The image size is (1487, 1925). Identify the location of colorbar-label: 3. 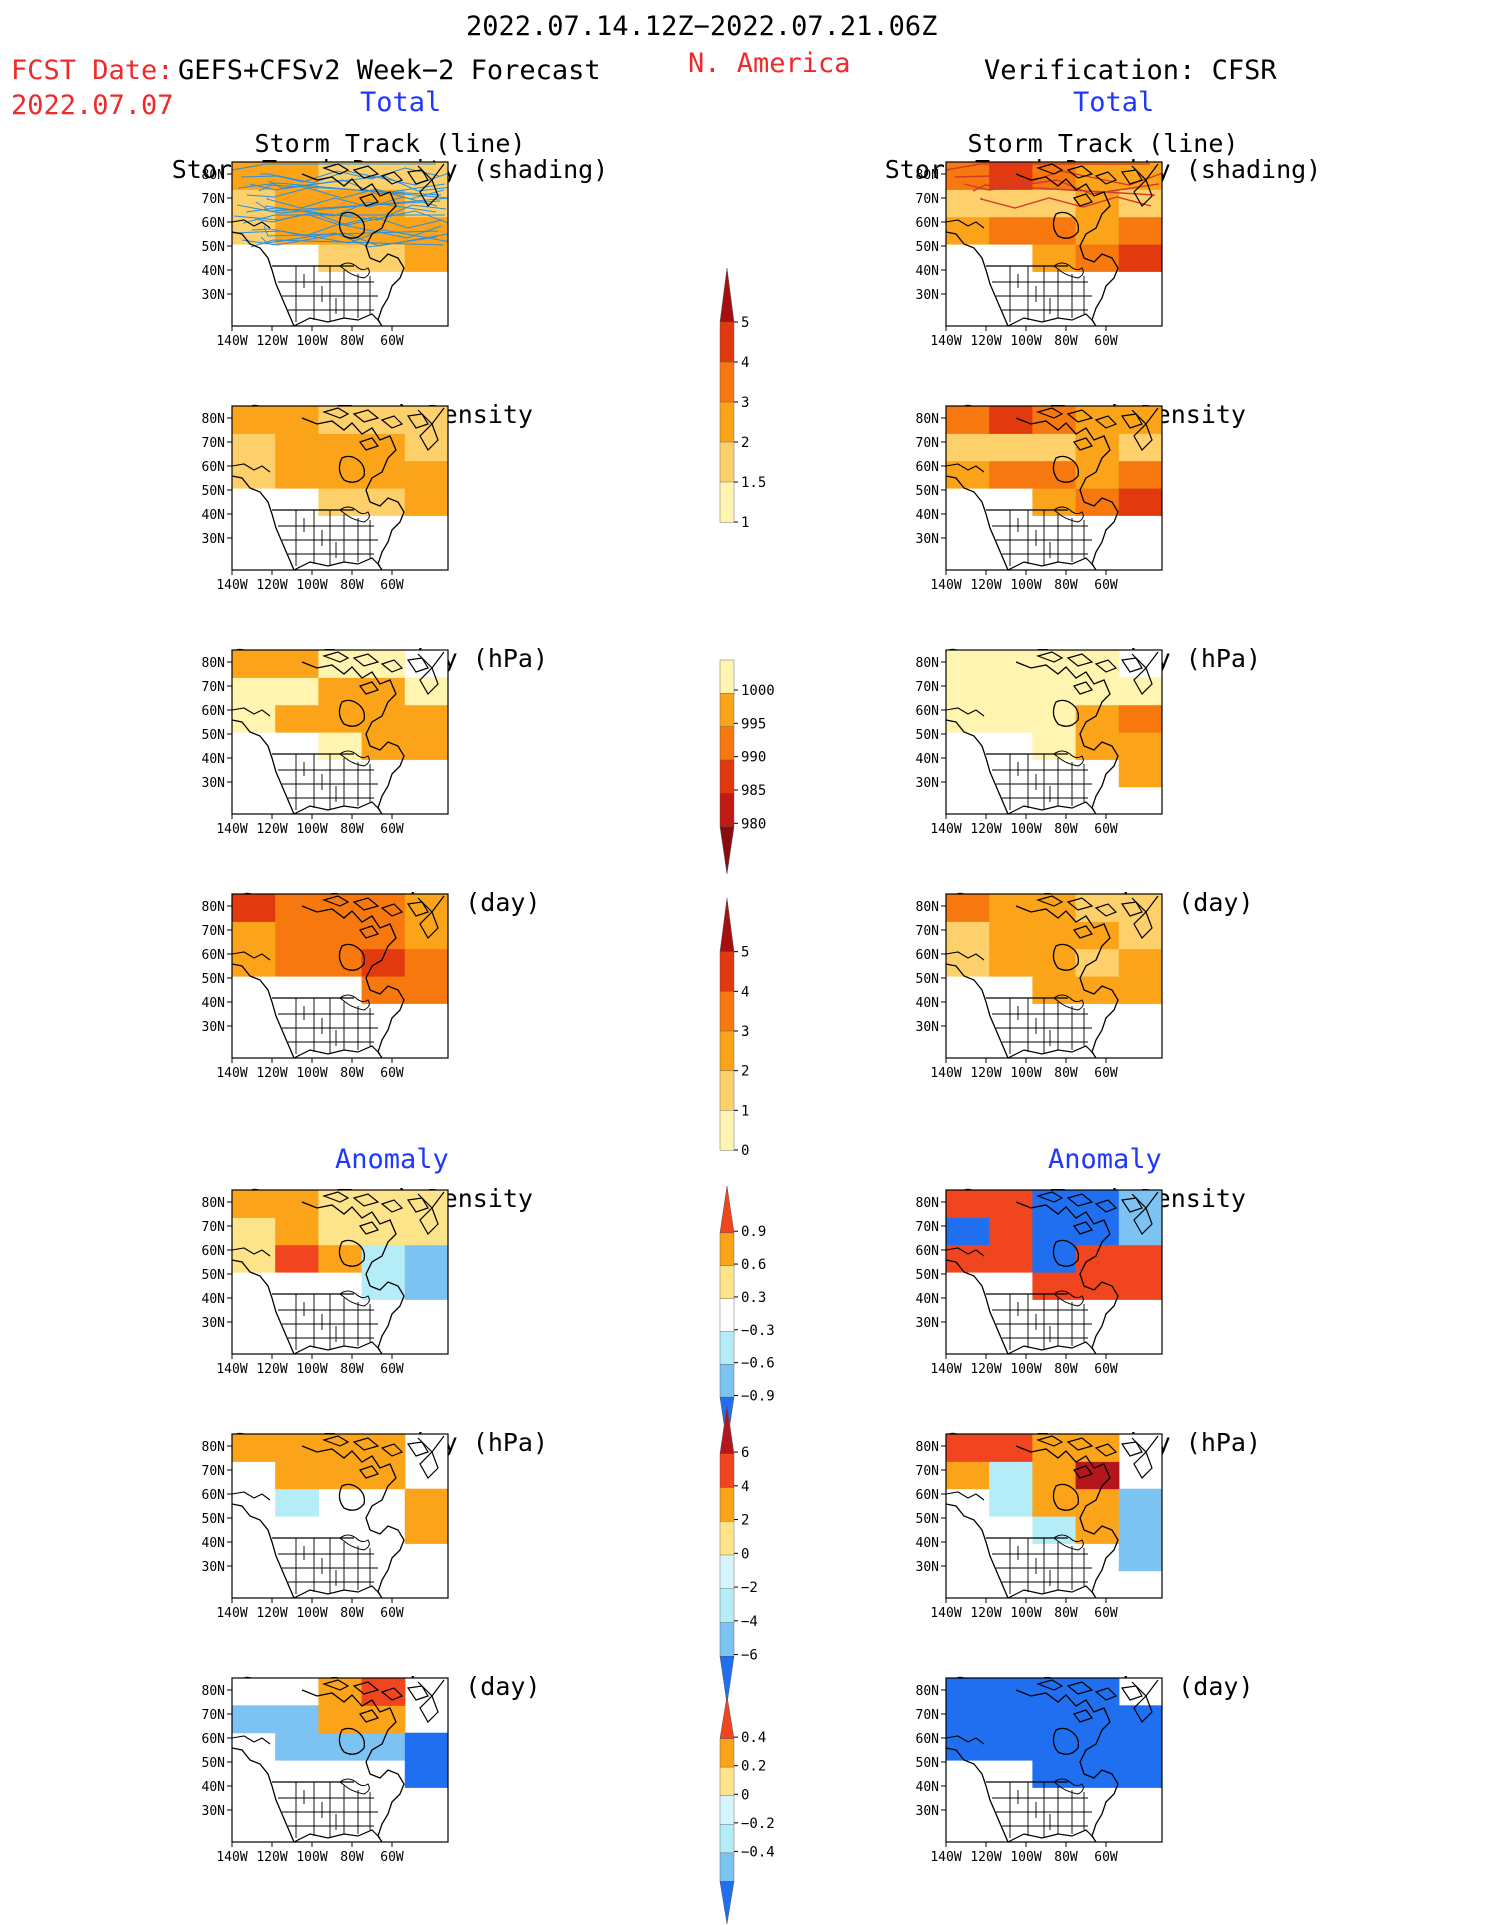
(745, 403).